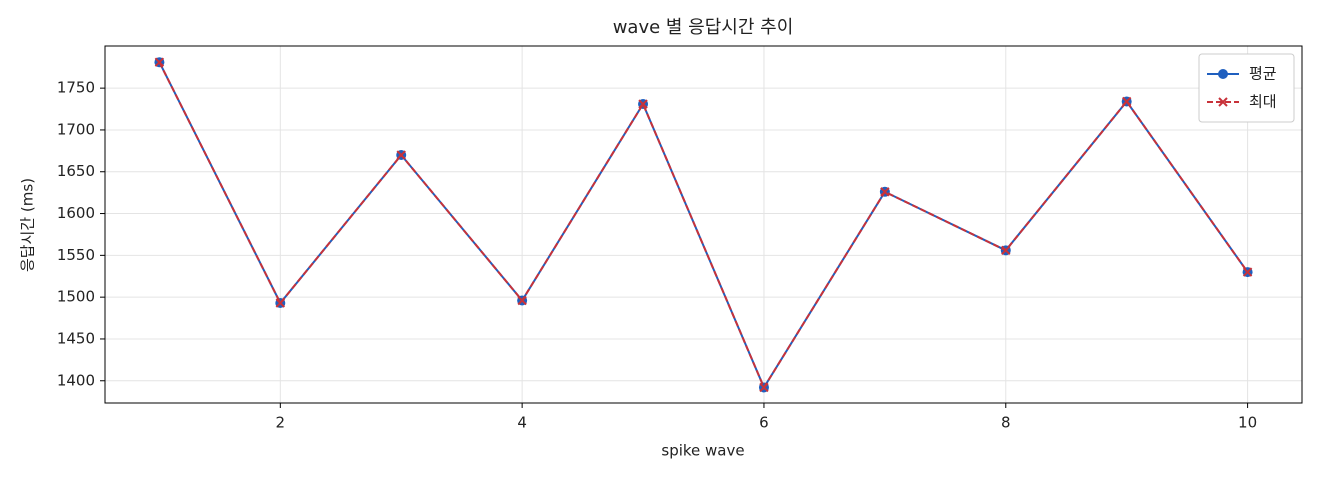 This screenshot has height=484, width=1320. I want to click on legend-frame, so click(1246, 88).